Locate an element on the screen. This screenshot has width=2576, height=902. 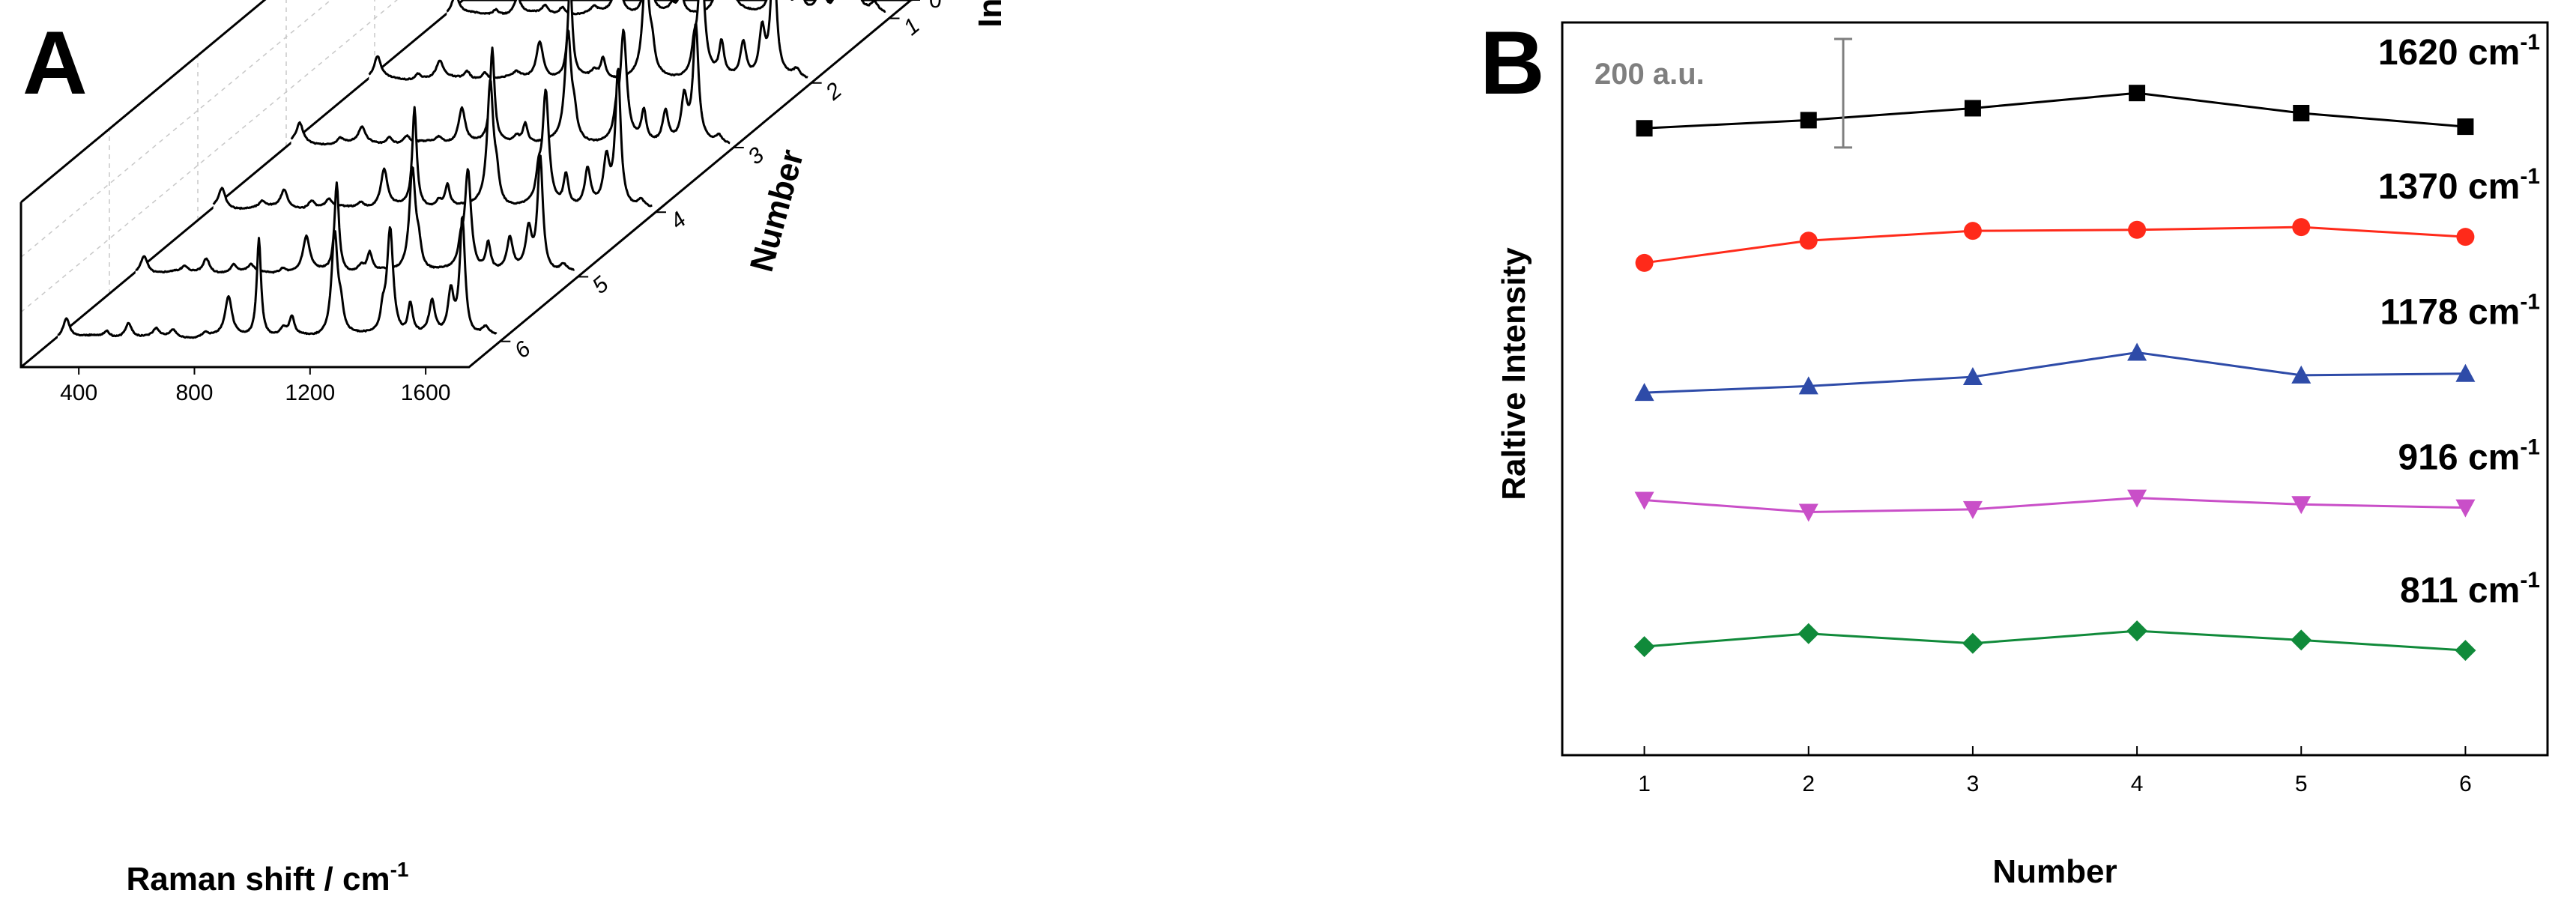
panel-b-letter: B is located at coordinates (1512, 63).